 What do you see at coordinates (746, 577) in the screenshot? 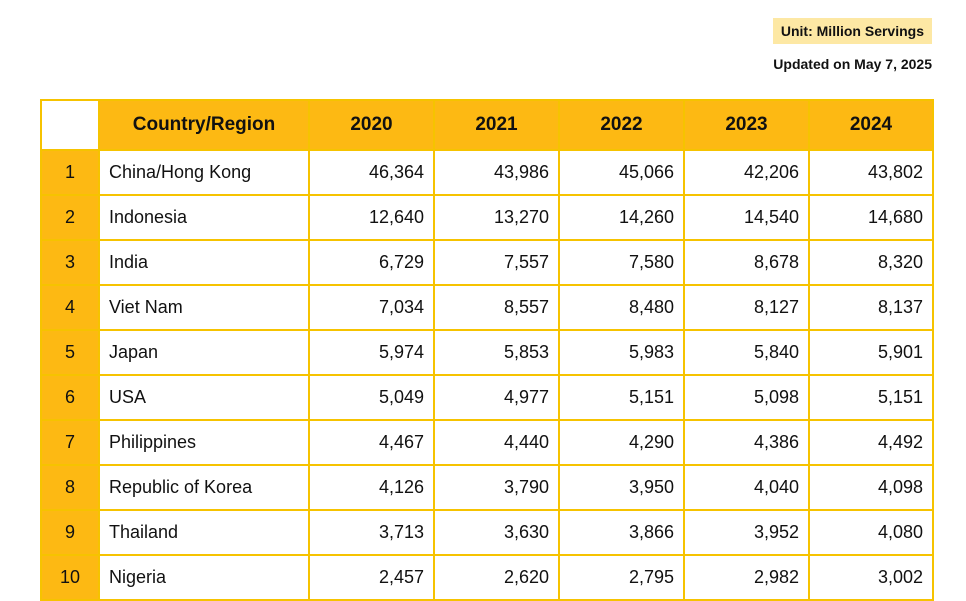
I see `value-cell: 2,982` at bounding box center [746, 577].